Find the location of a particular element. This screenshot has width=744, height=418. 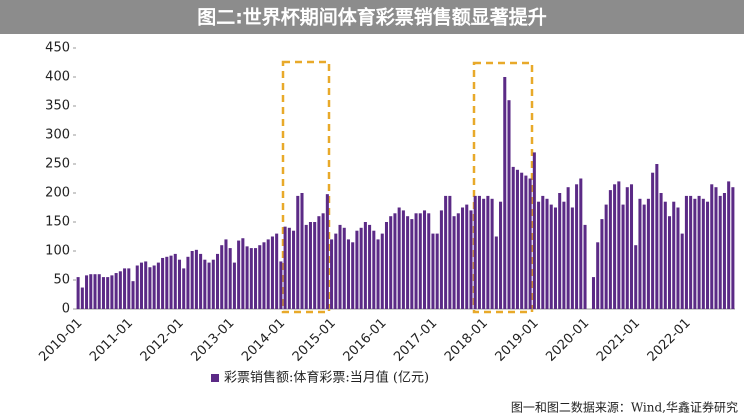

x-tick-label: 2017-01 is located at coordinates (415, 340).